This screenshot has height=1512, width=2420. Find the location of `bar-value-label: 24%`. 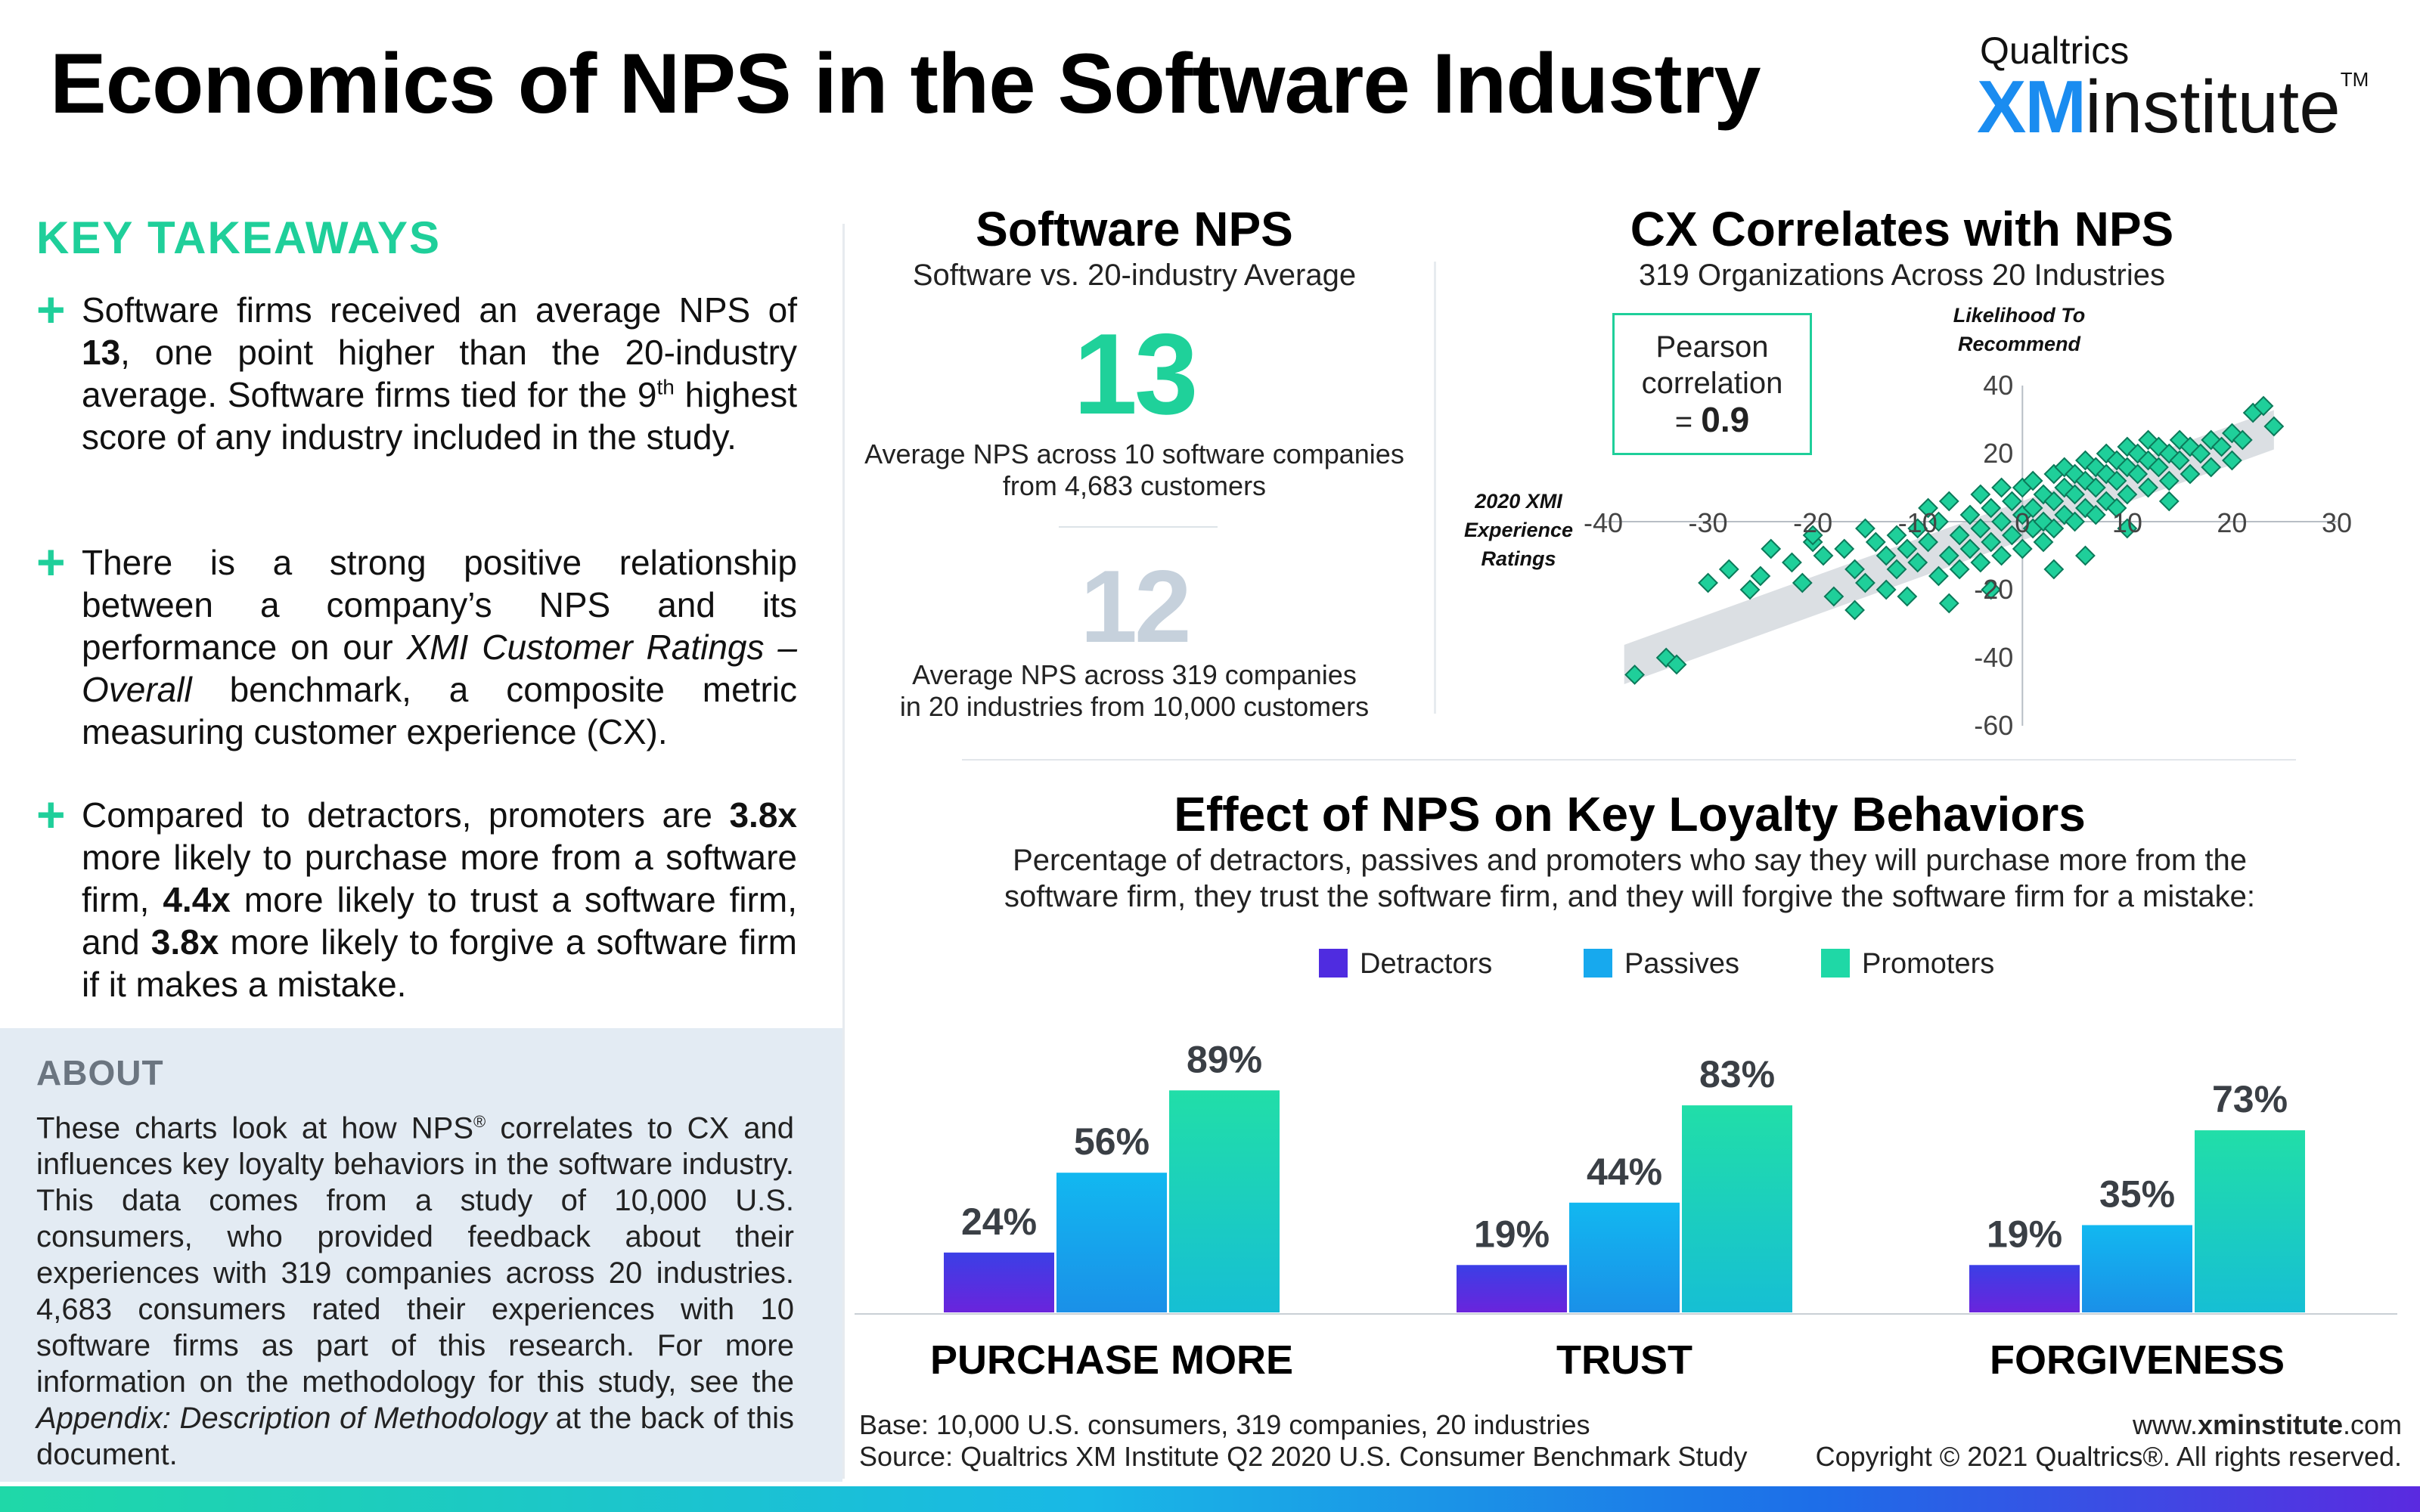

bar-value-label: 24% is located at coordinates (999, 1222).